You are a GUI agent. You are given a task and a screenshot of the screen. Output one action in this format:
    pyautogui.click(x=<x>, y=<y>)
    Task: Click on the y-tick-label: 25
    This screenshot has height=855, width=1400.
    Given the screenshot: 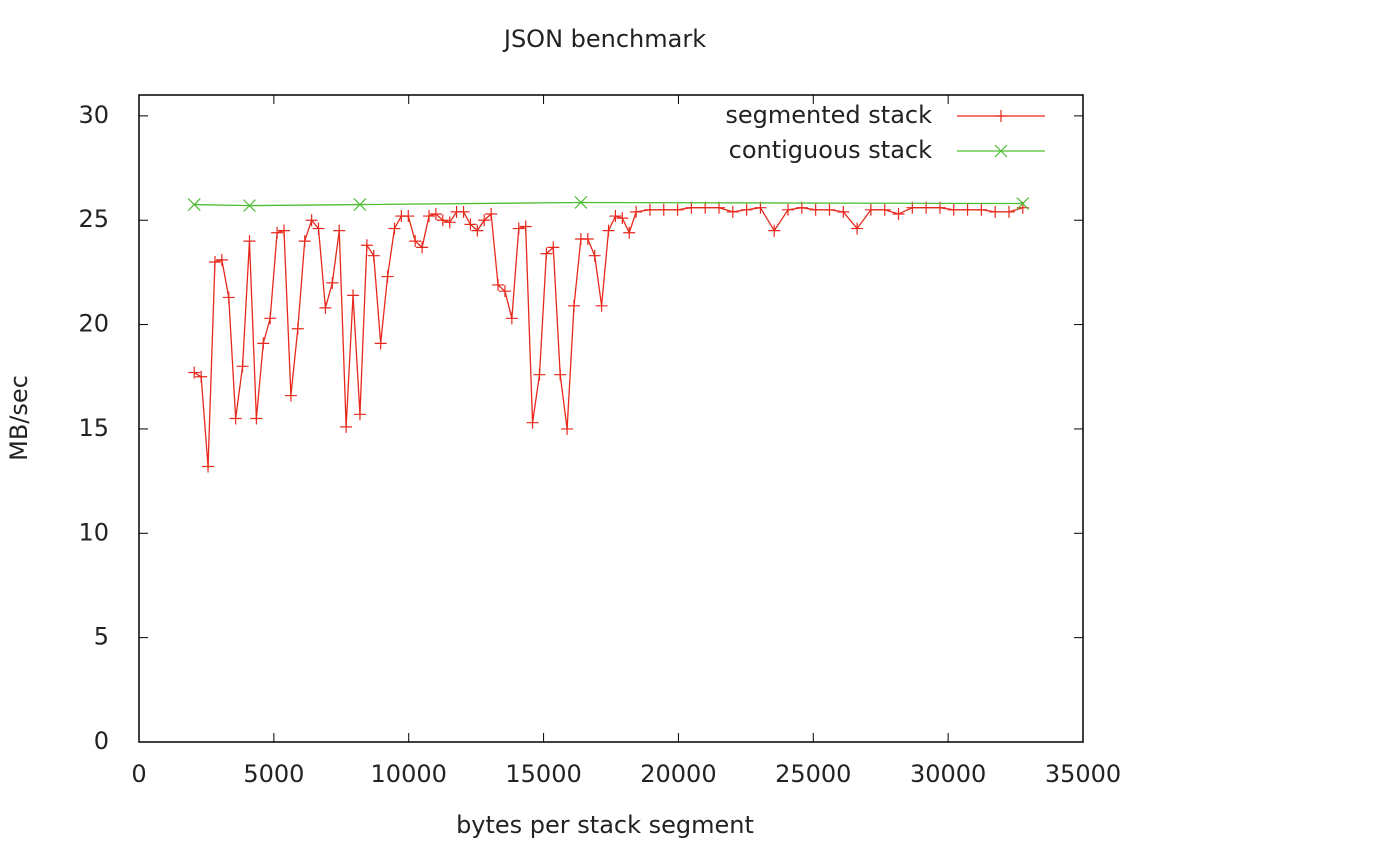 What is the action you would take?
    pyautogui.click(x=93, y=219)
    